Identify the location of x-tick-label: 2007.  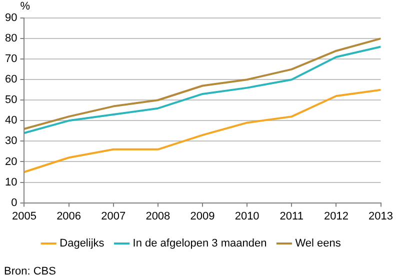
(113, 216).